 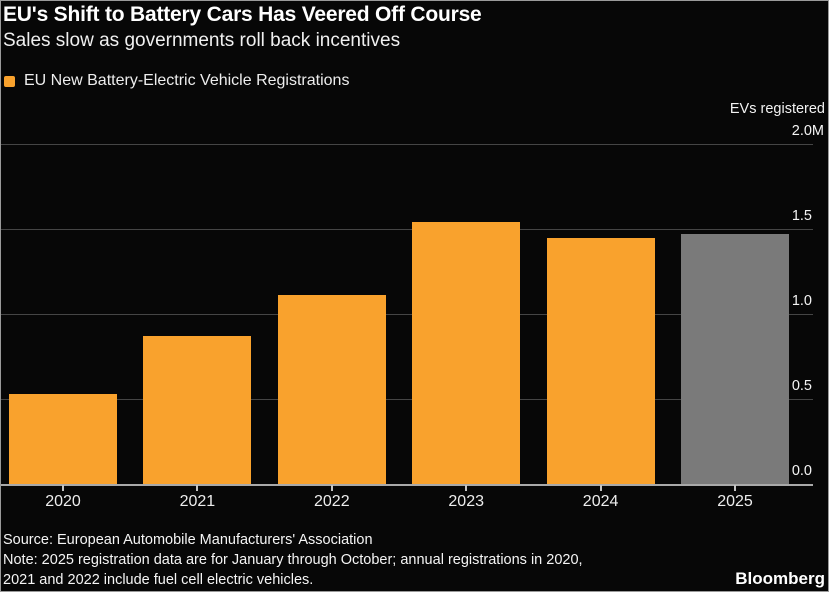 What do you see at coordinates (780, 578) in the screenshot?
I see `brand-logo: Bloomberg` at bounding box center [780, 578].